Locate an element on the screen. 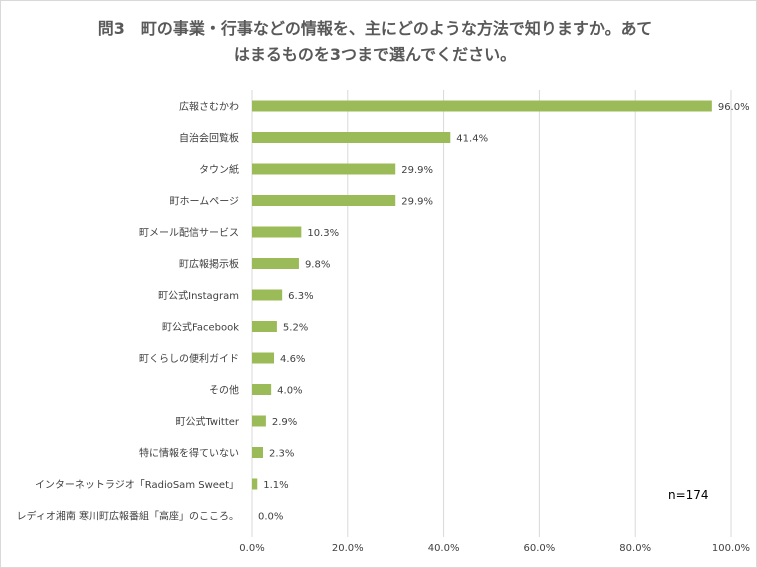 The height and width of the screenshot is (568, 757). x-tick-label-0: 0.0% is located at coordinates (251, 548).